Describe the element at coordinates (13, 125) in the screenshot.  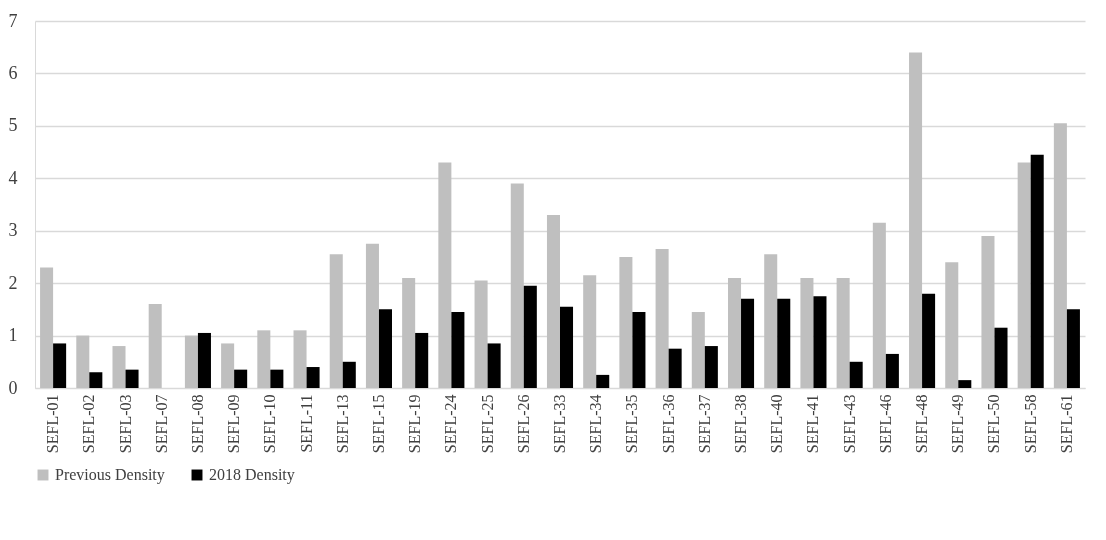
I see `y-tick-label: 5` at that location.